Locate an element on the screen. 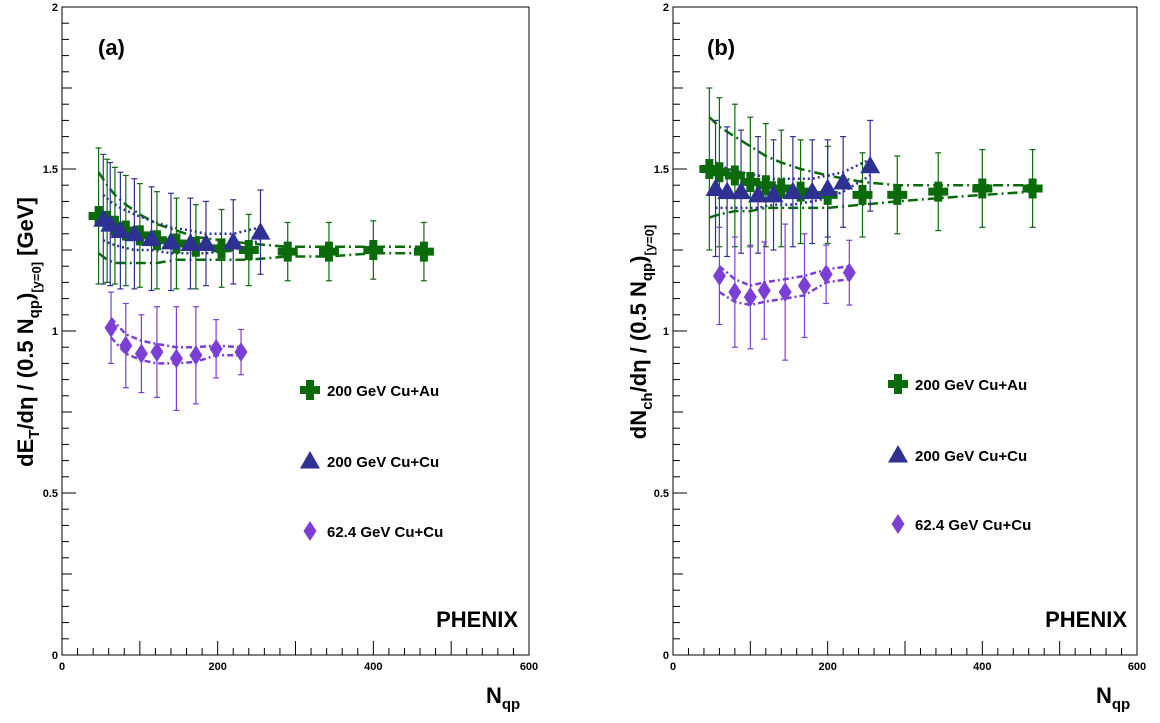  panel-label: (b) is located at coordinates (721, 47).